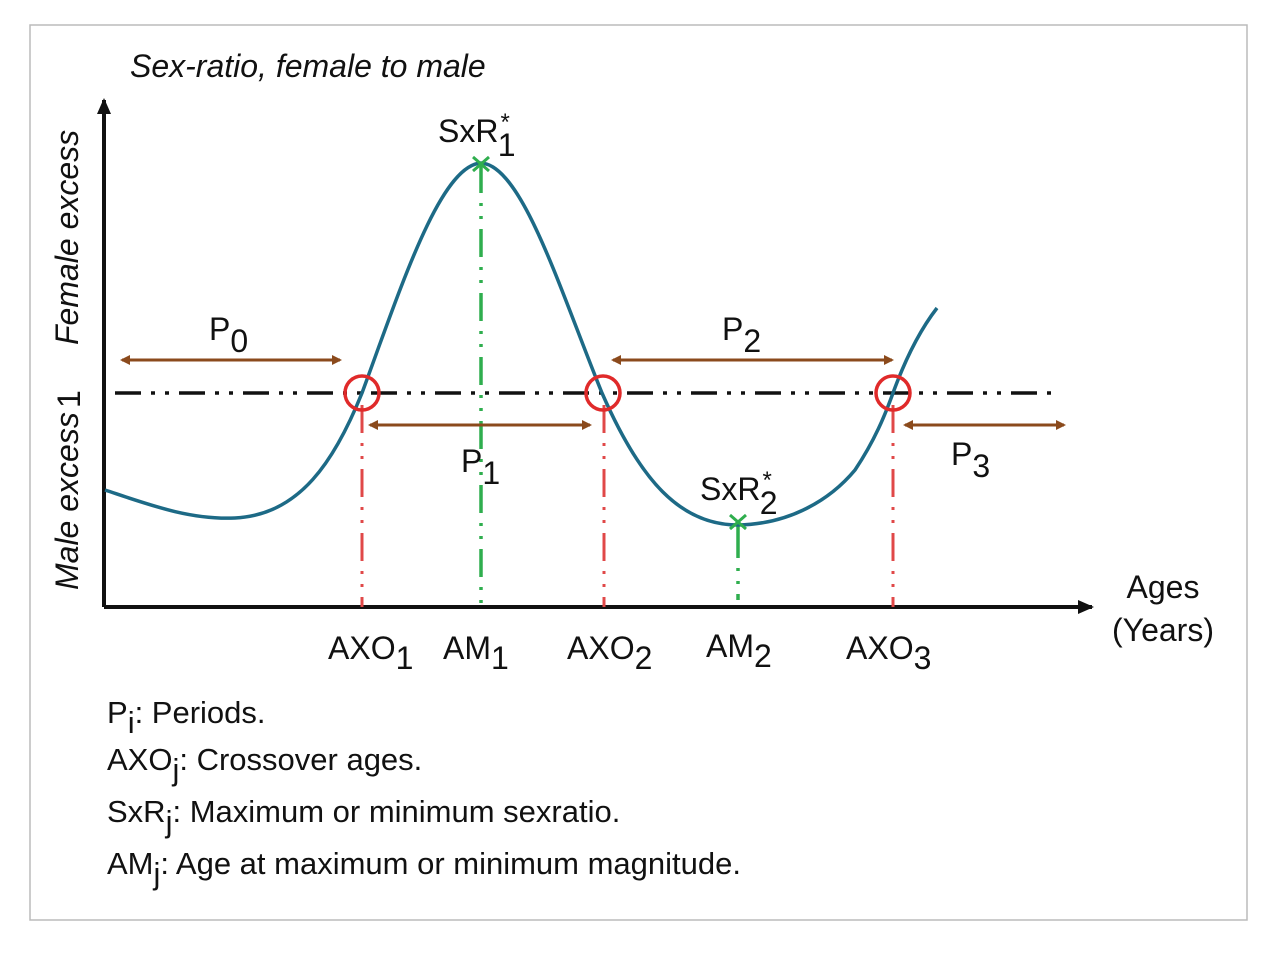 This screenshot has width=1276, height=956. I want to click on x-marker-axo2: AXO2, so click(609, 653).